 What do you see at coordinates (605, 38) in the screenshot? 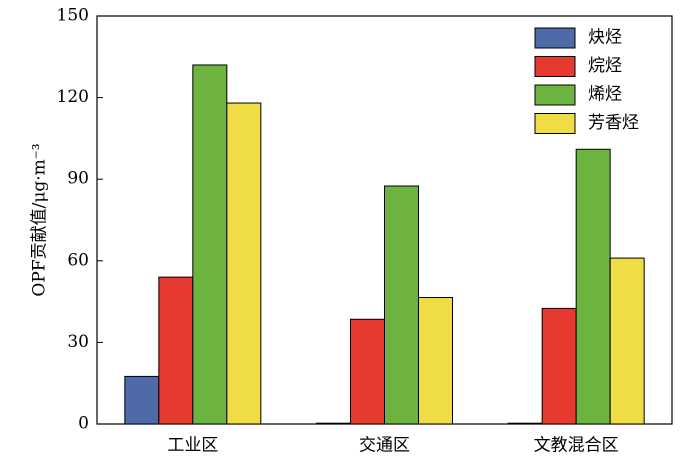
I see `legend-label: 炔烃` at bounding box center [605, 38].